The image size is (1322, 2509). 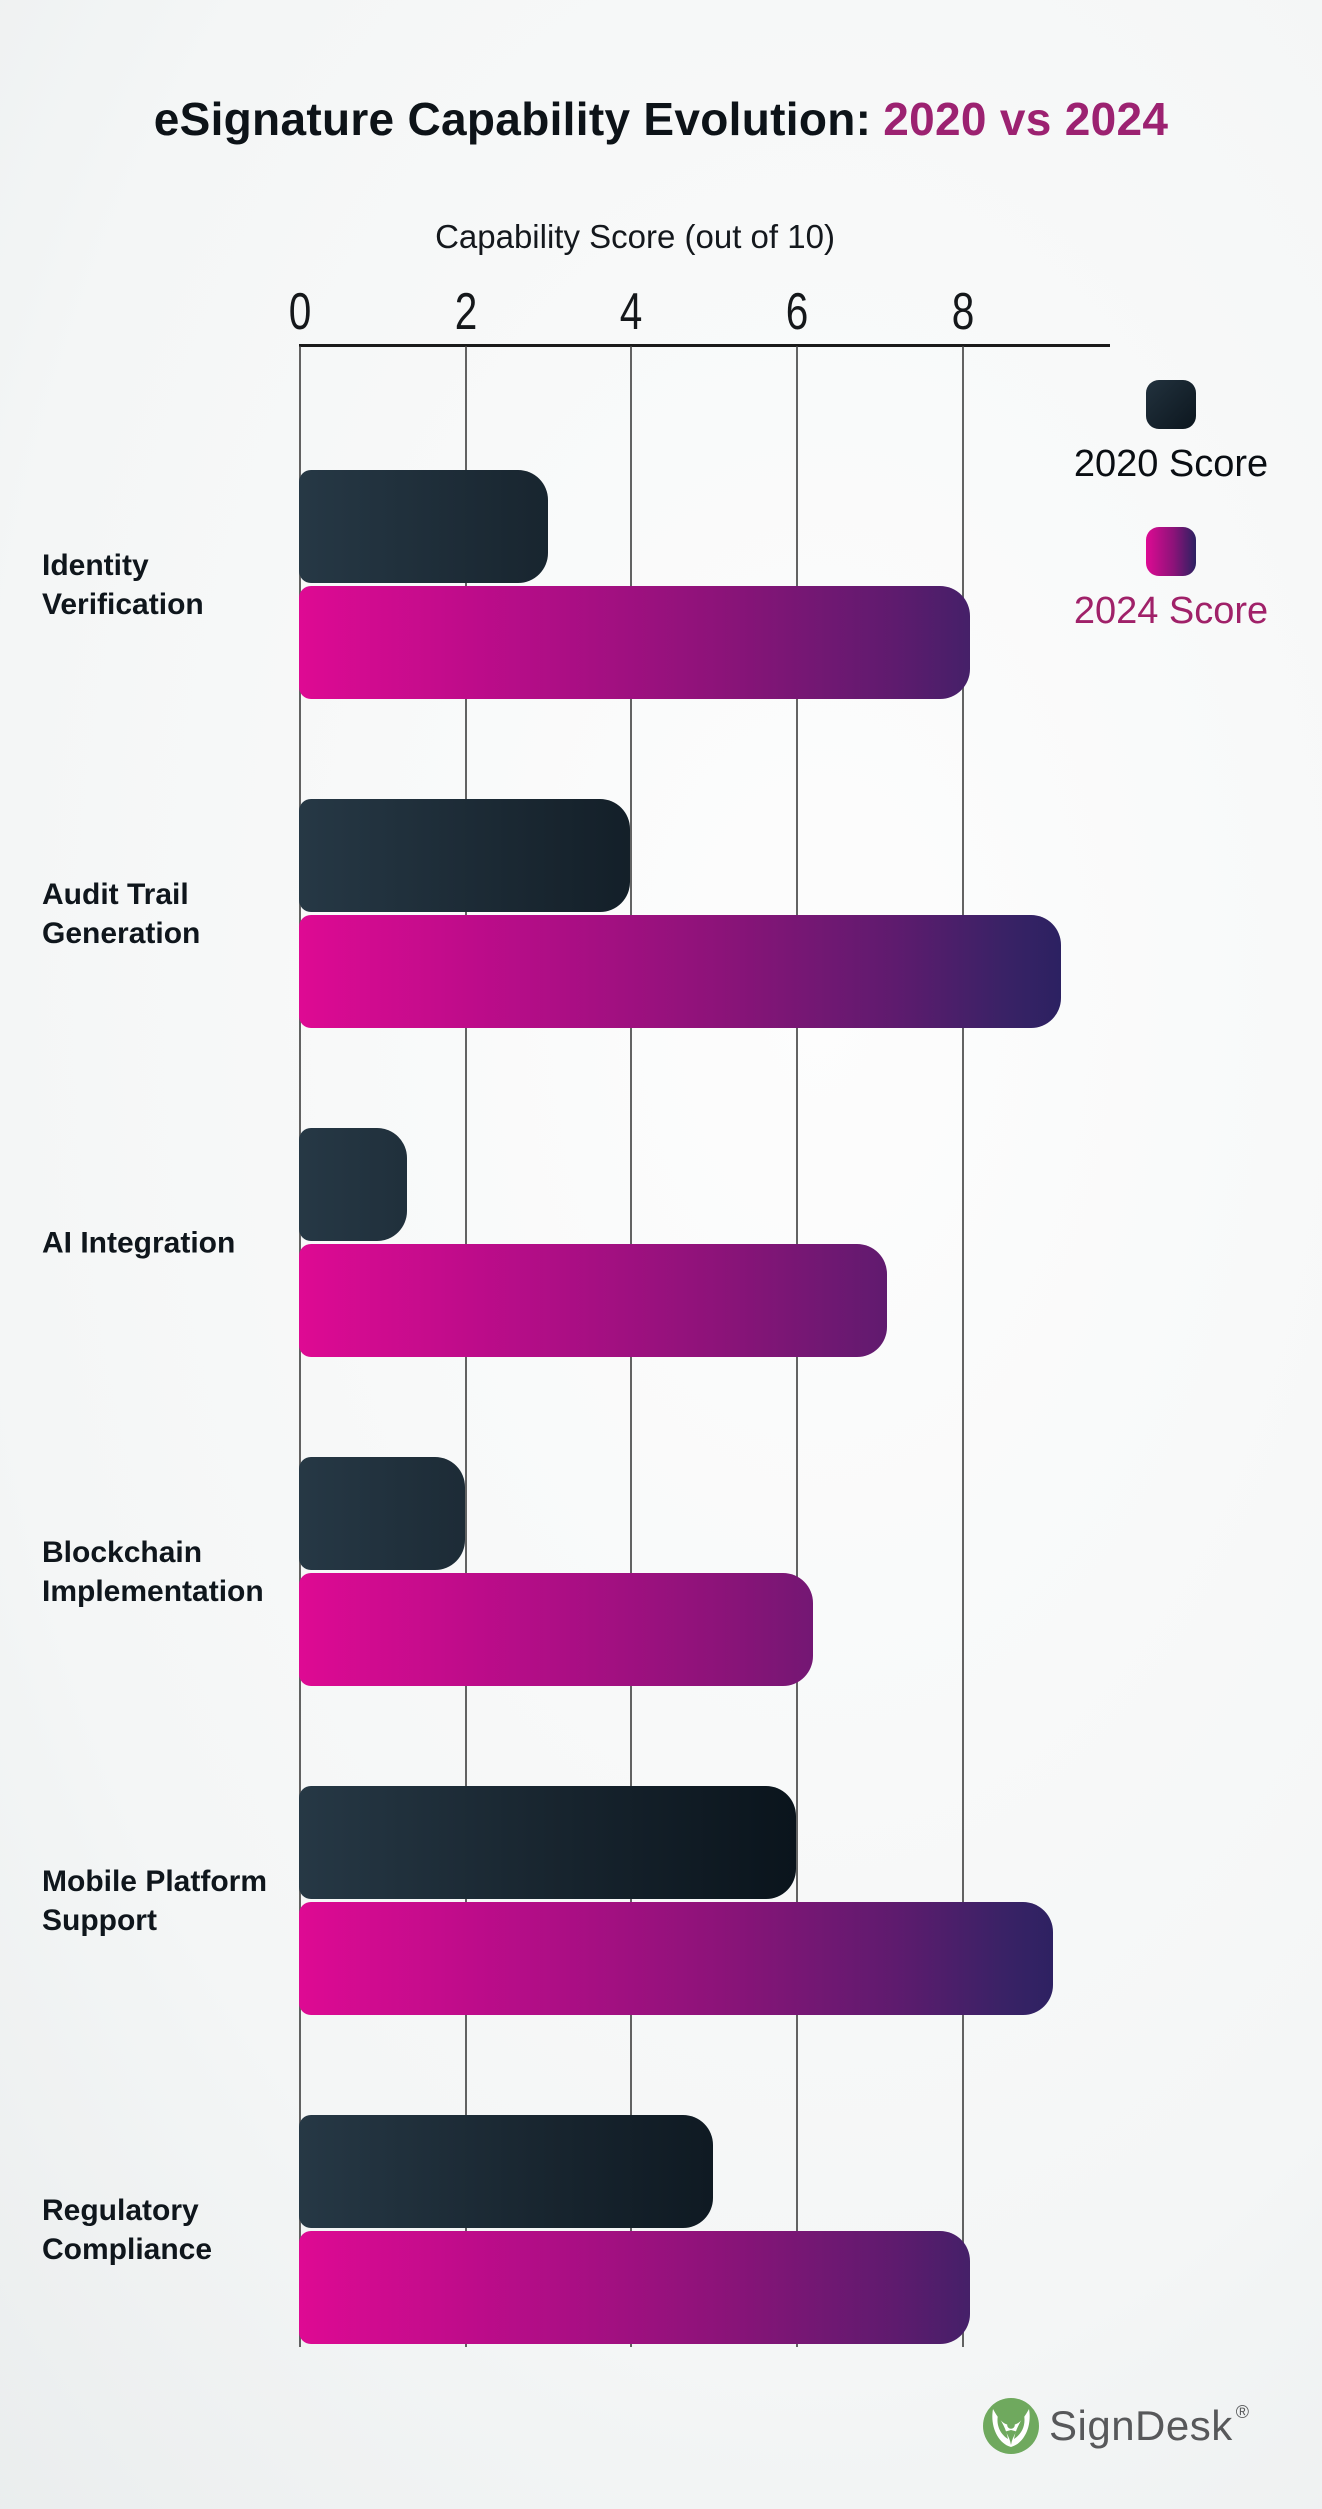 What do you see at coordinates (465, 312) in the screenshot?
I see `x-axis-tick-label: 2` at bounding box center [465, 312].